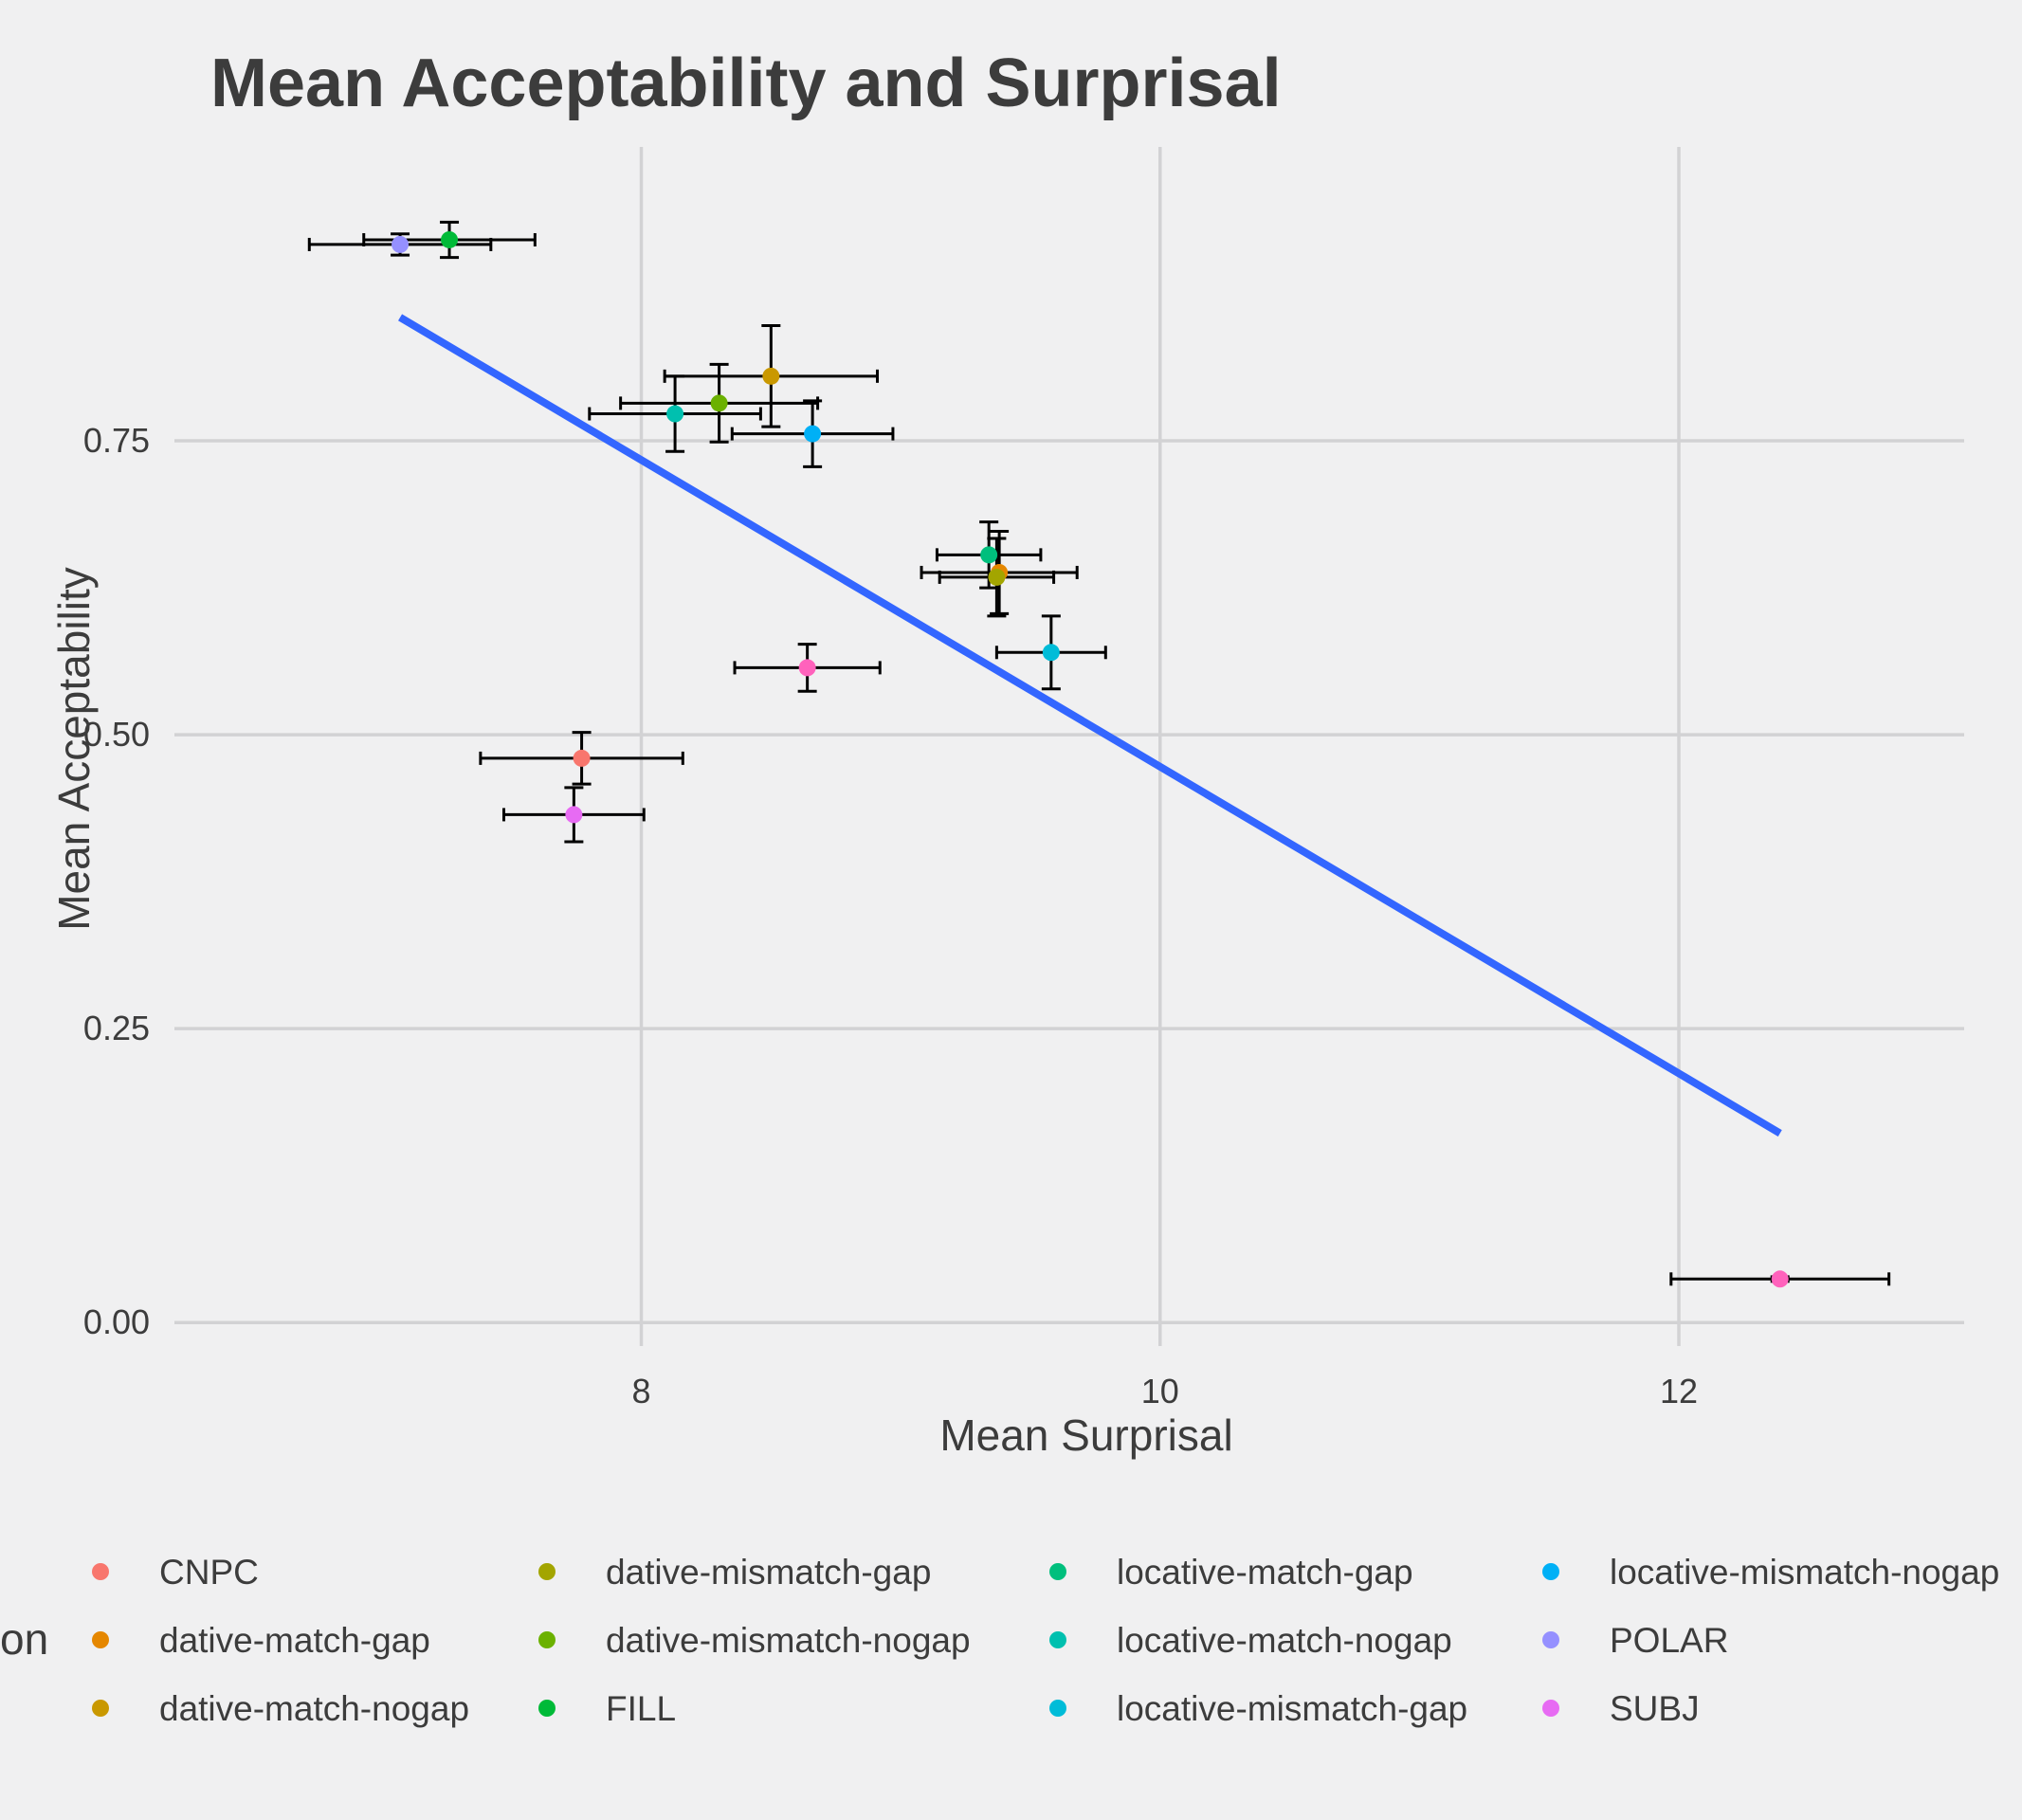  I want to click on legend-label: CNPC, so click(209, 1572).